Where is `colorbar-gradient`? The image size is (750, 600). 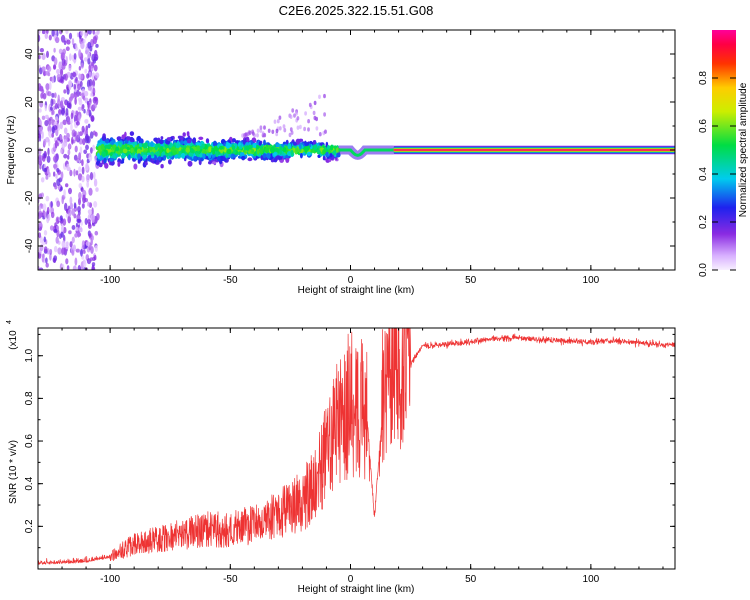 colorbar-gradient is located at coordinates (724, 150).